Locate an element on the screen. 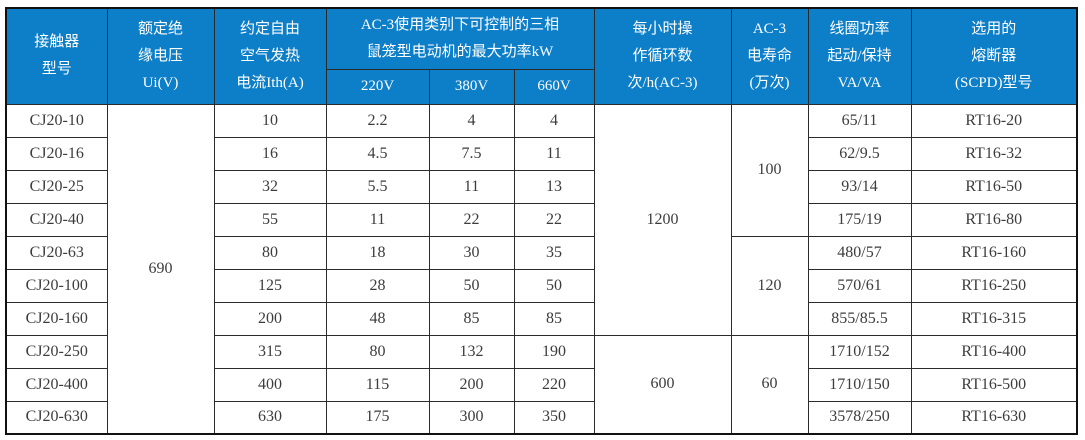 This screenshot has width=1085, height=440. fuse-cell: RT16-160 is located at coordinates (994, 252).